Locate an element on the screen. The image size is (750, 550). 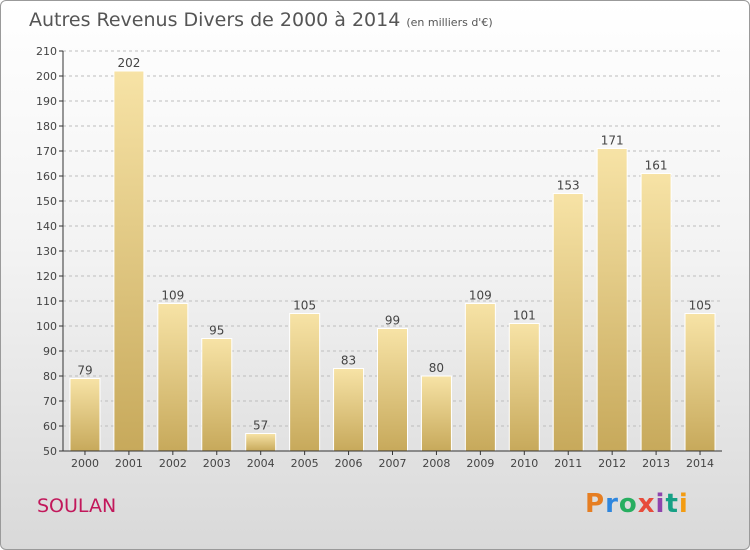
y-tick-label: 80 is located at coordinates (50, 376).